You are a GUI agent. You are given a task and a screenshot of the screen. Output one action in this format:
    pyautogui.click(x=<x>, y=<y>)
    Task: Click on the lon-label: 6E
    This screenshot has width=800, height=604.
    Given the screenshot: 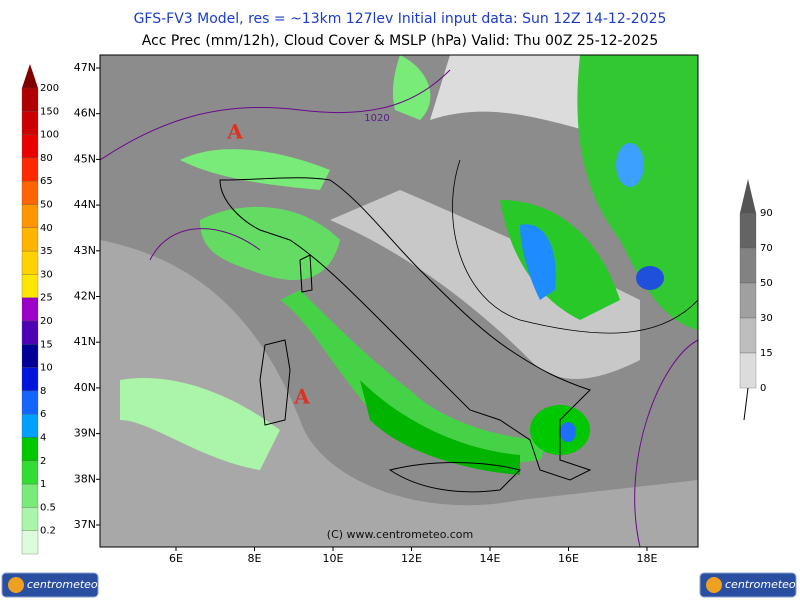 What is the action you would take?
    pyautogui.click(x=176, y=558)
    